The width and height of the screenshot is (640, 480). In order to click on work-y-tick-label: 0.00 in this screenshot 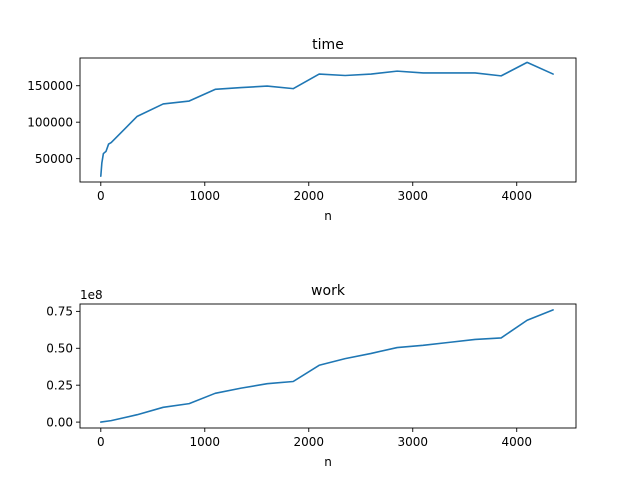, I will do `click(59, 422)`.